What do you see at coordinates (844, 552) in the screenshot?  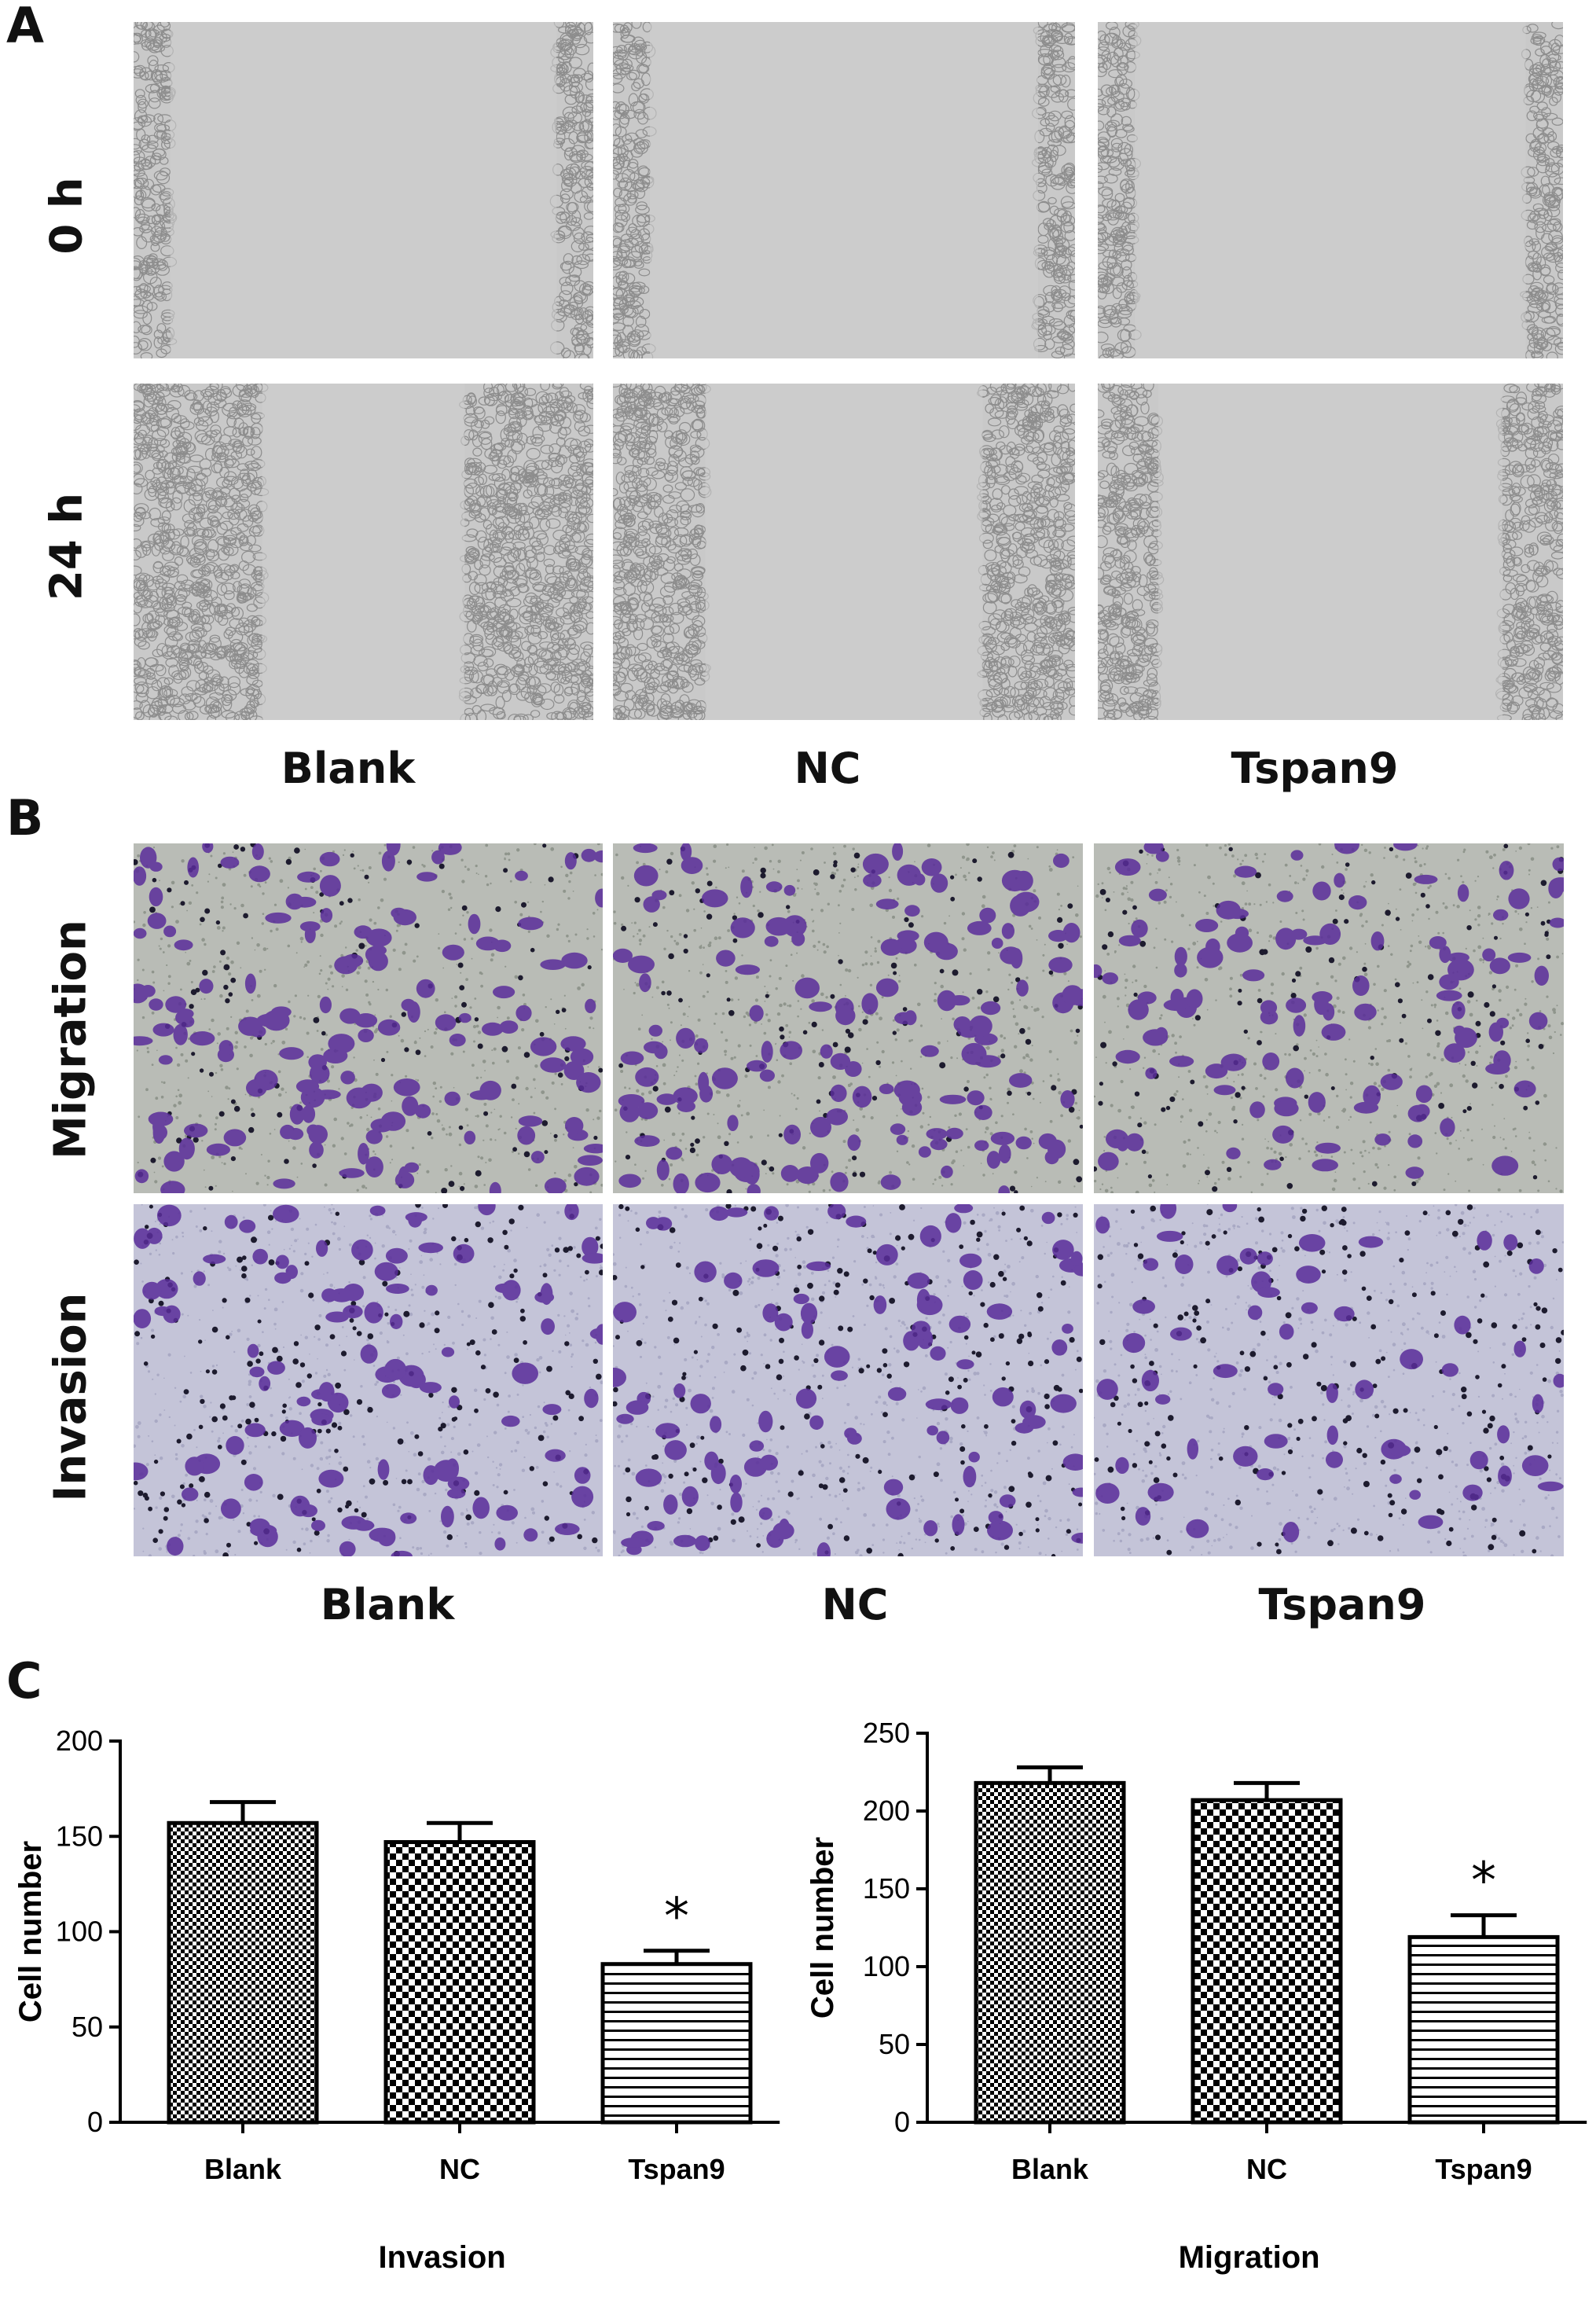 I see `scratch-image-24h-nc` at bounding box center [844, 552].